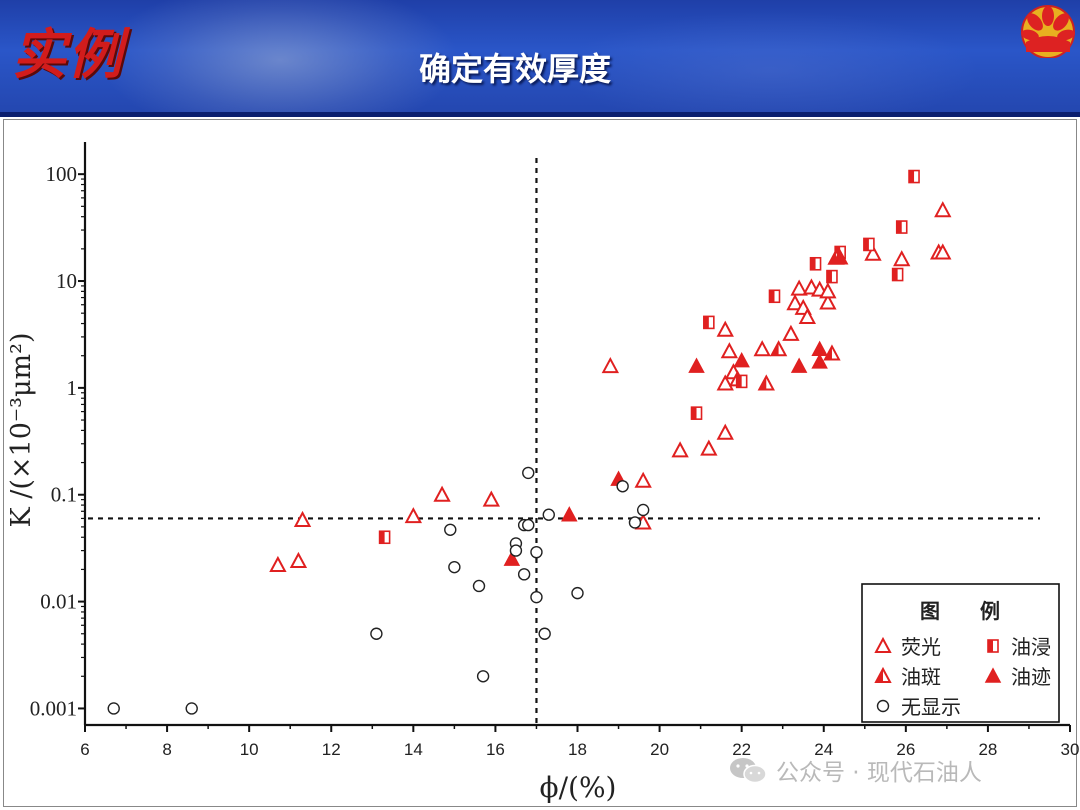 The width and height of the screenshot is (1080, 810). I want to click on y-axis-label: K /(×10⁻³μm²), so click(21, 430).